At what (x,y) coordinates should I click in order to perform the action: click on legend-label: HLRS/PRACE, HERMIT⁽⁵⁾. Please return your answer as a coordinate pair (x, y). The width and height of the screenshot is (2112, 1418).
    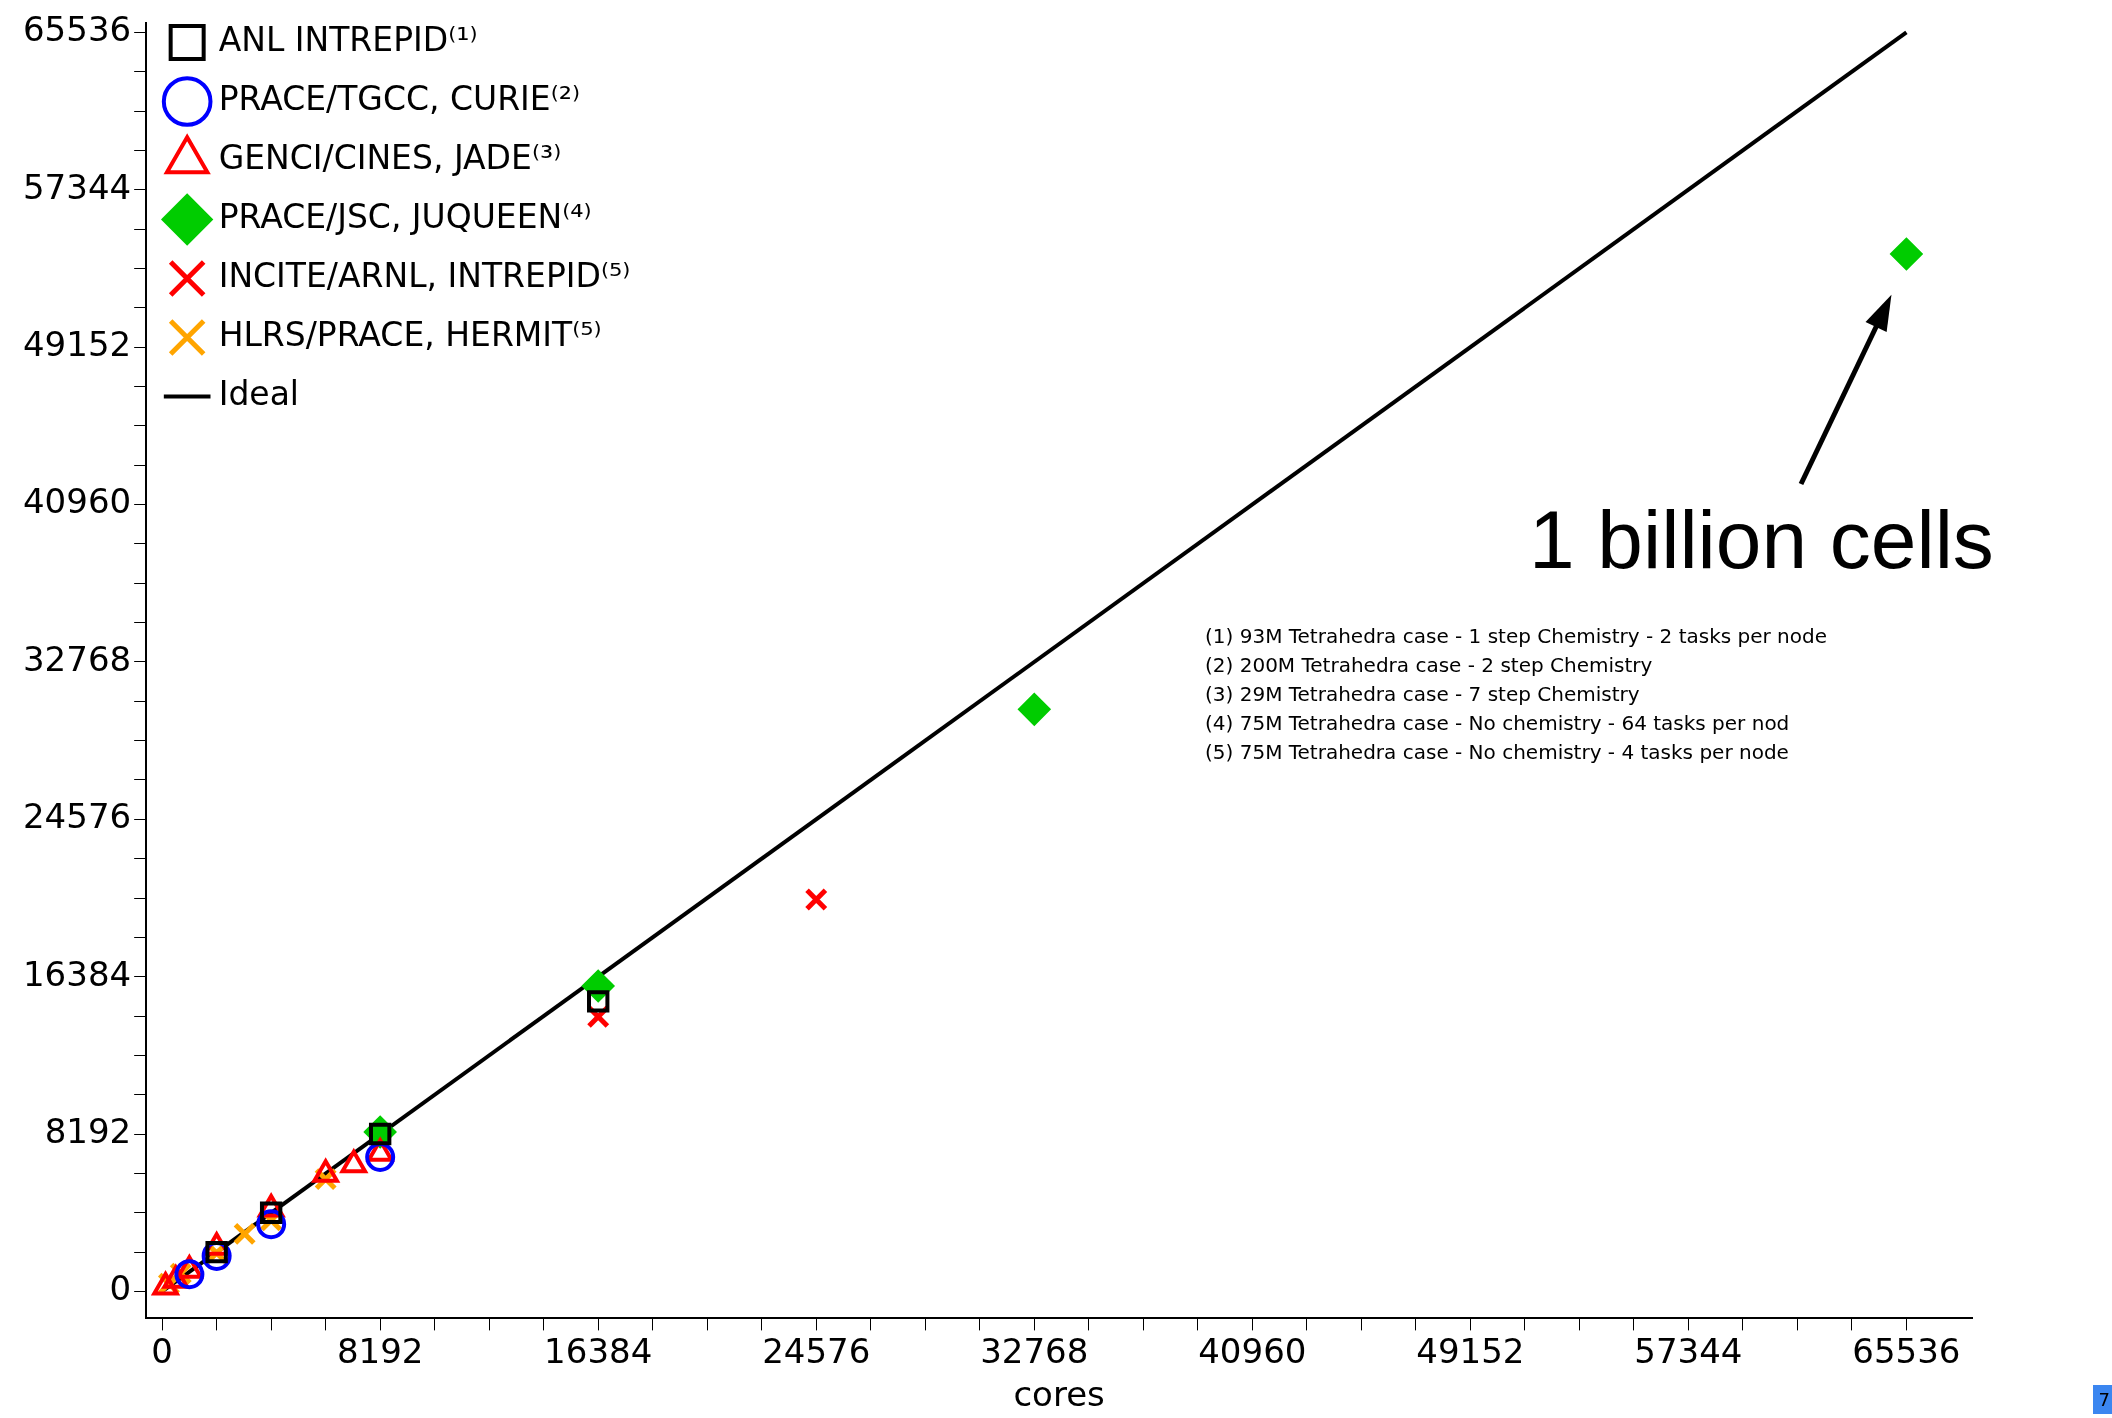
    Looking at the image, I should click on (410, 335).